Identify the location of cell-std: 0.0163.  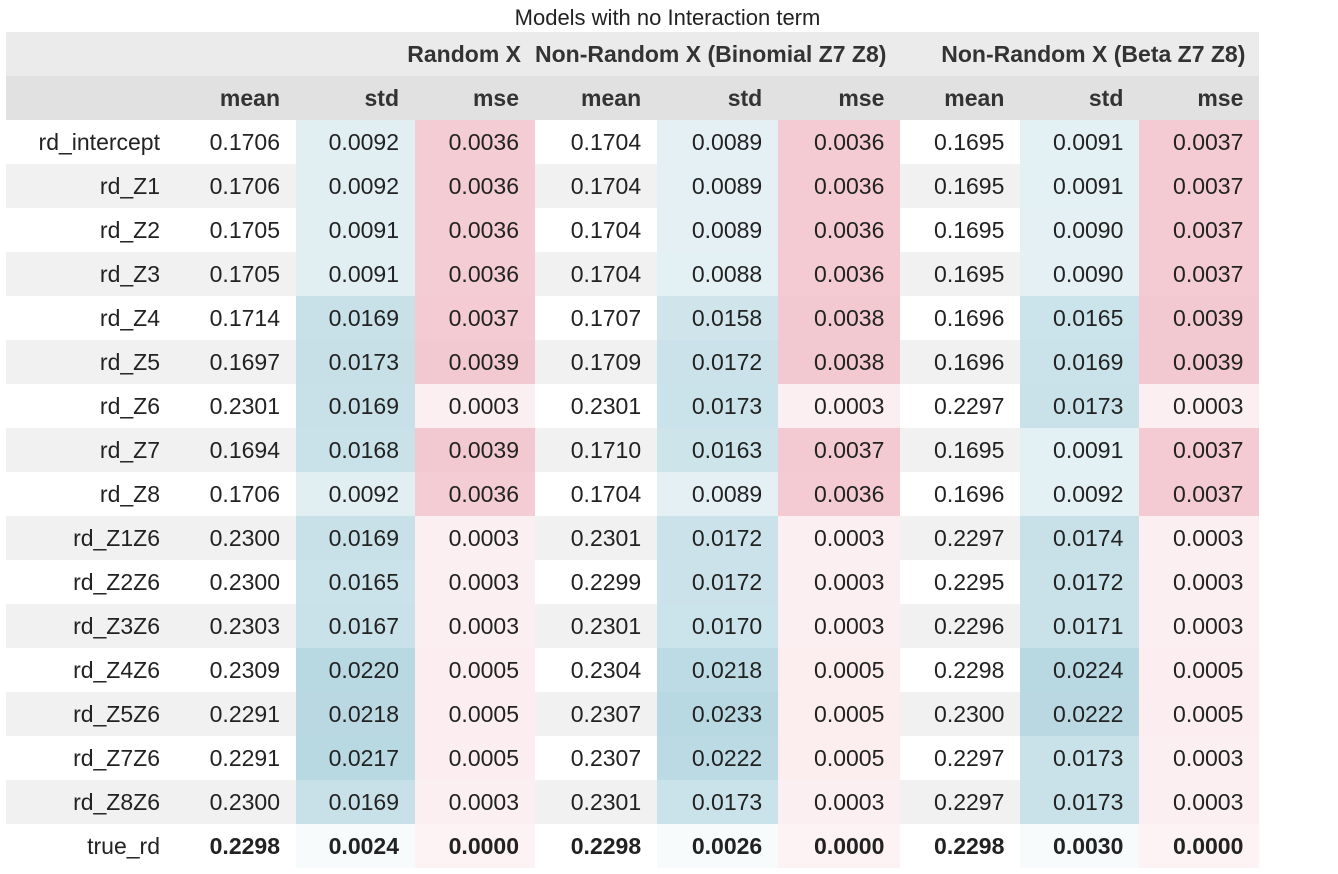
(718, 450).